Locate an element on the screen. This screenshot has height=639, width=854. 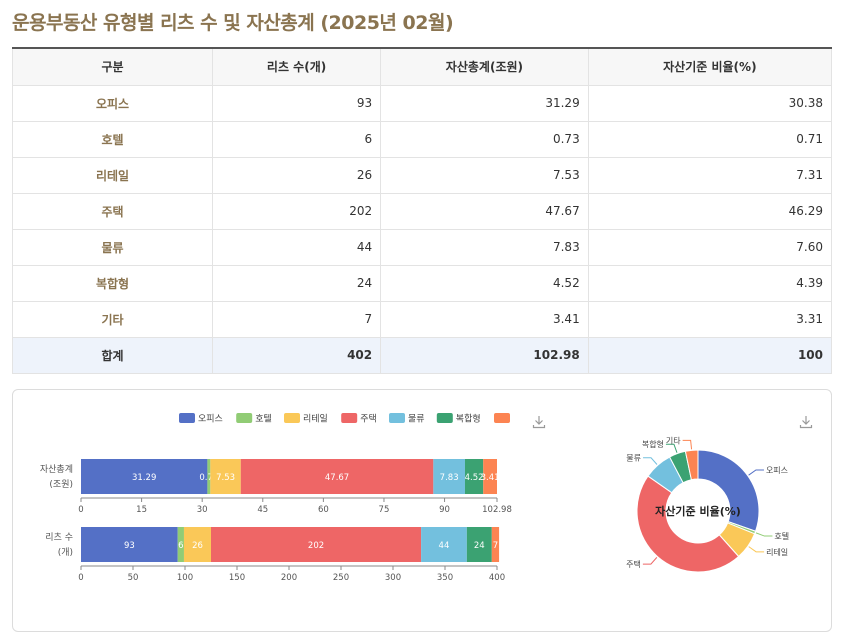
bar-value-label: 7.53 is located at coordinates (225, 478).